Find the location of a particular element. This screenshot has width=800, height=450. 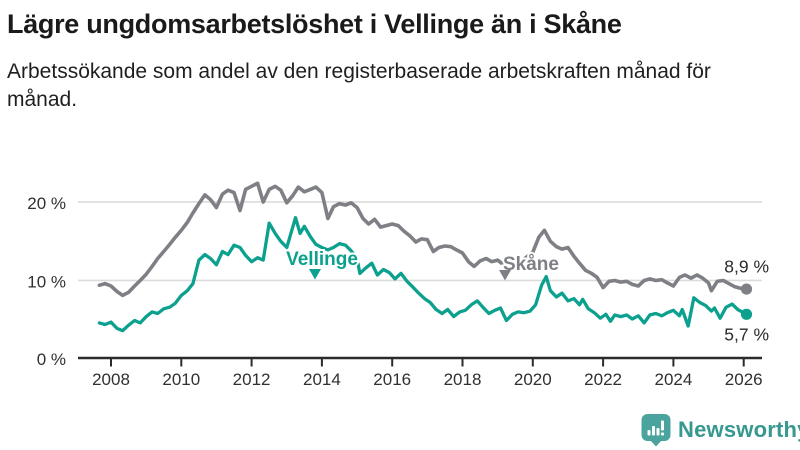

skane-pointer-icon is located at coordinates (505, 275).